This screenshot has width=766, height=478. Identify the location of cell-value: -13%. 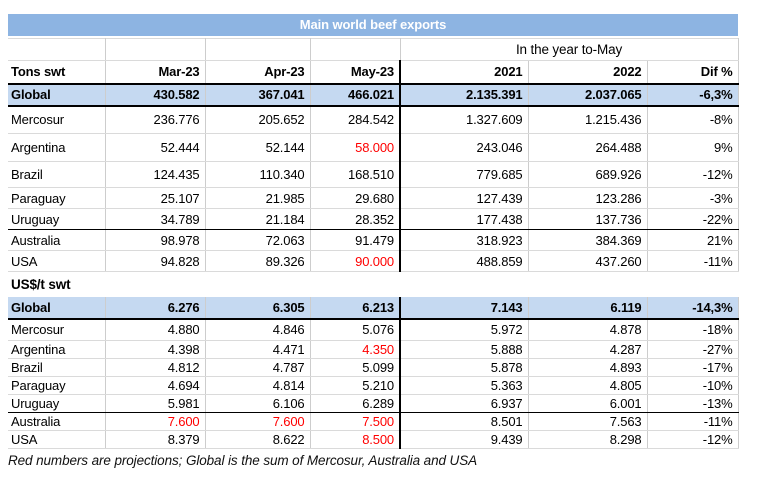
(693, 403).